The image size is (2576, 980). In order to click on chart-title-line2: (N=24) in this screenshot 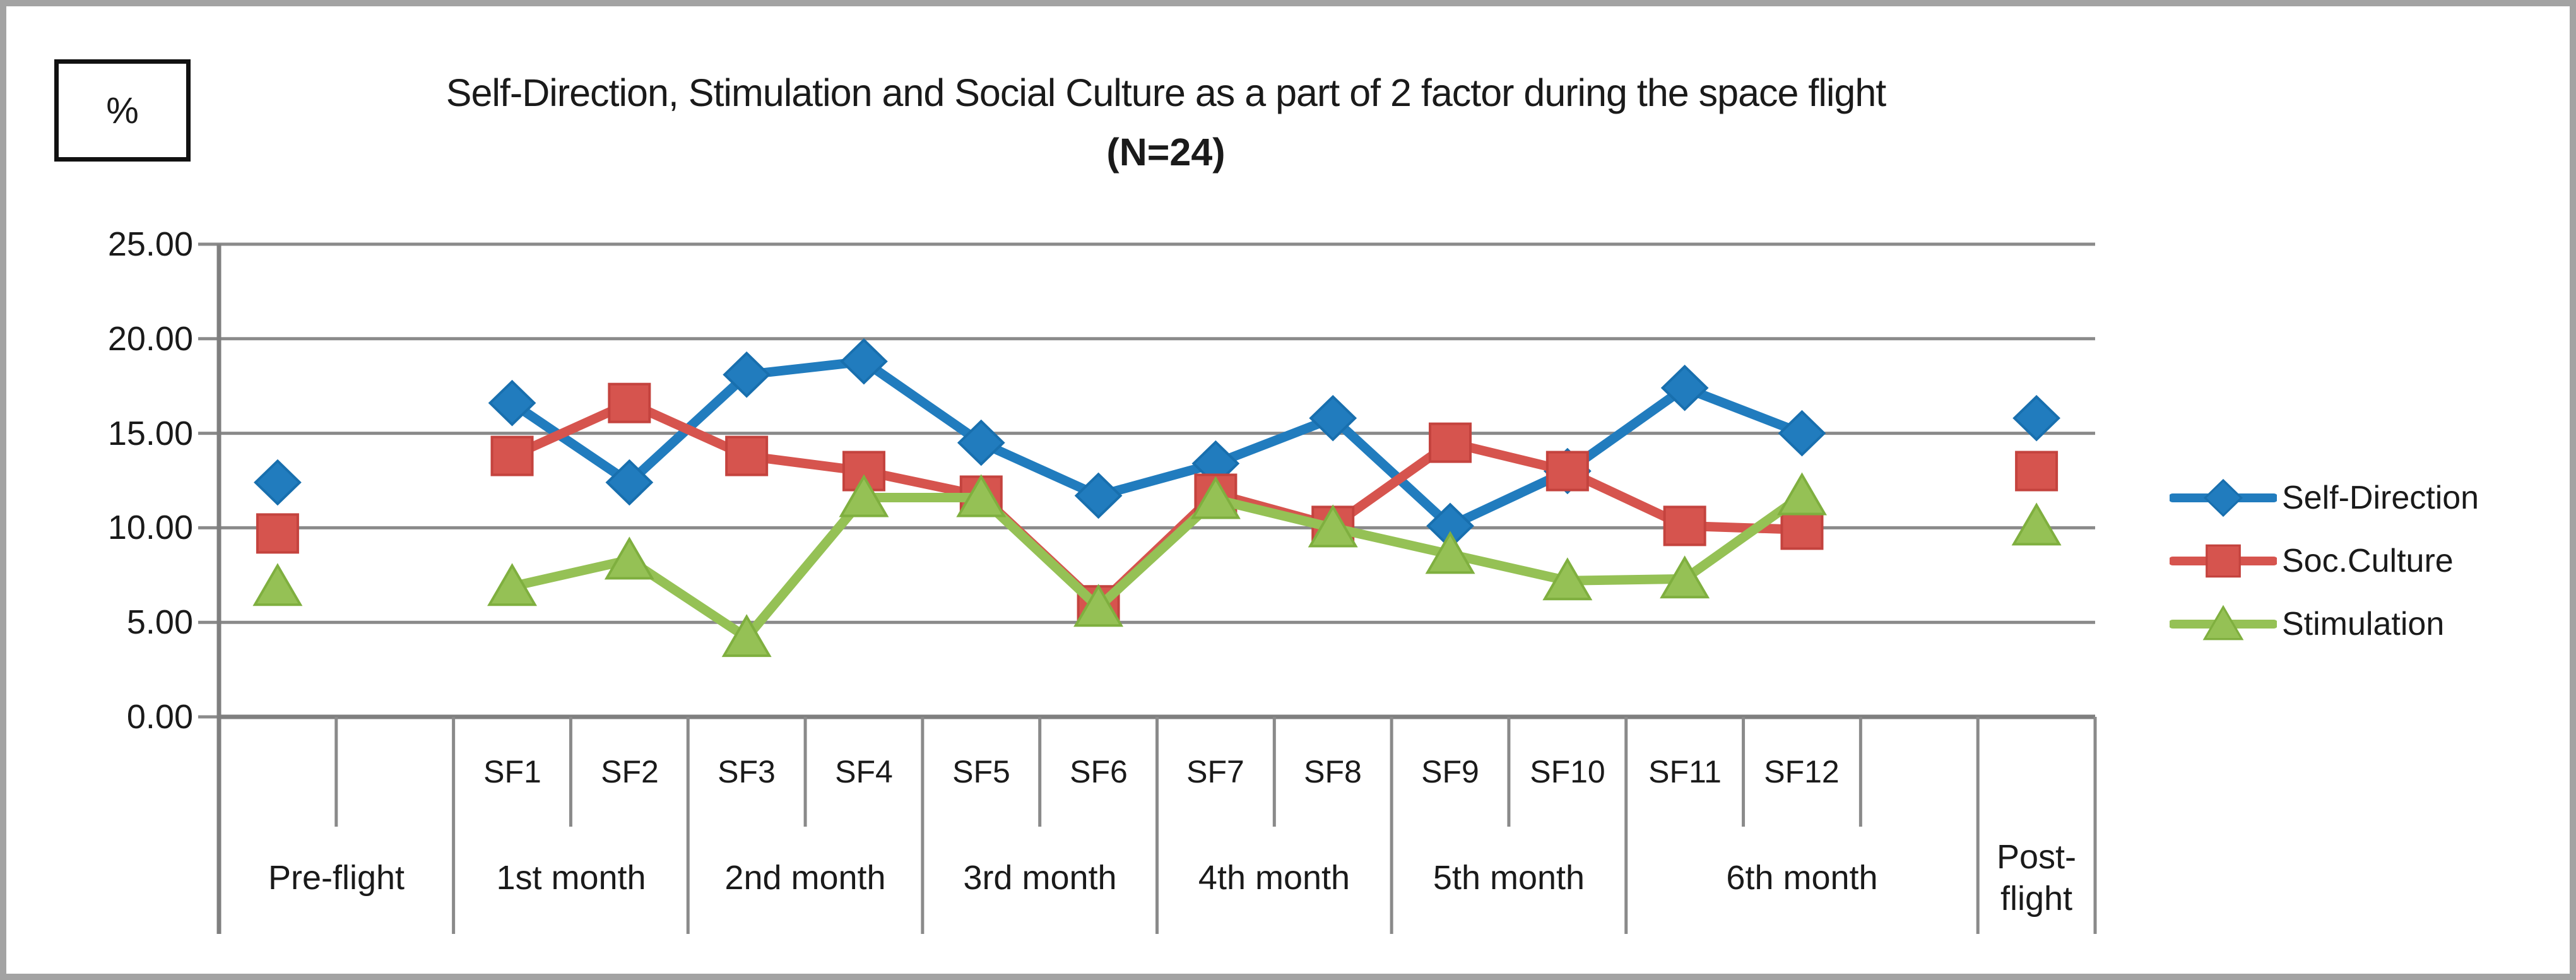, I will do `click(1166, 152)`.